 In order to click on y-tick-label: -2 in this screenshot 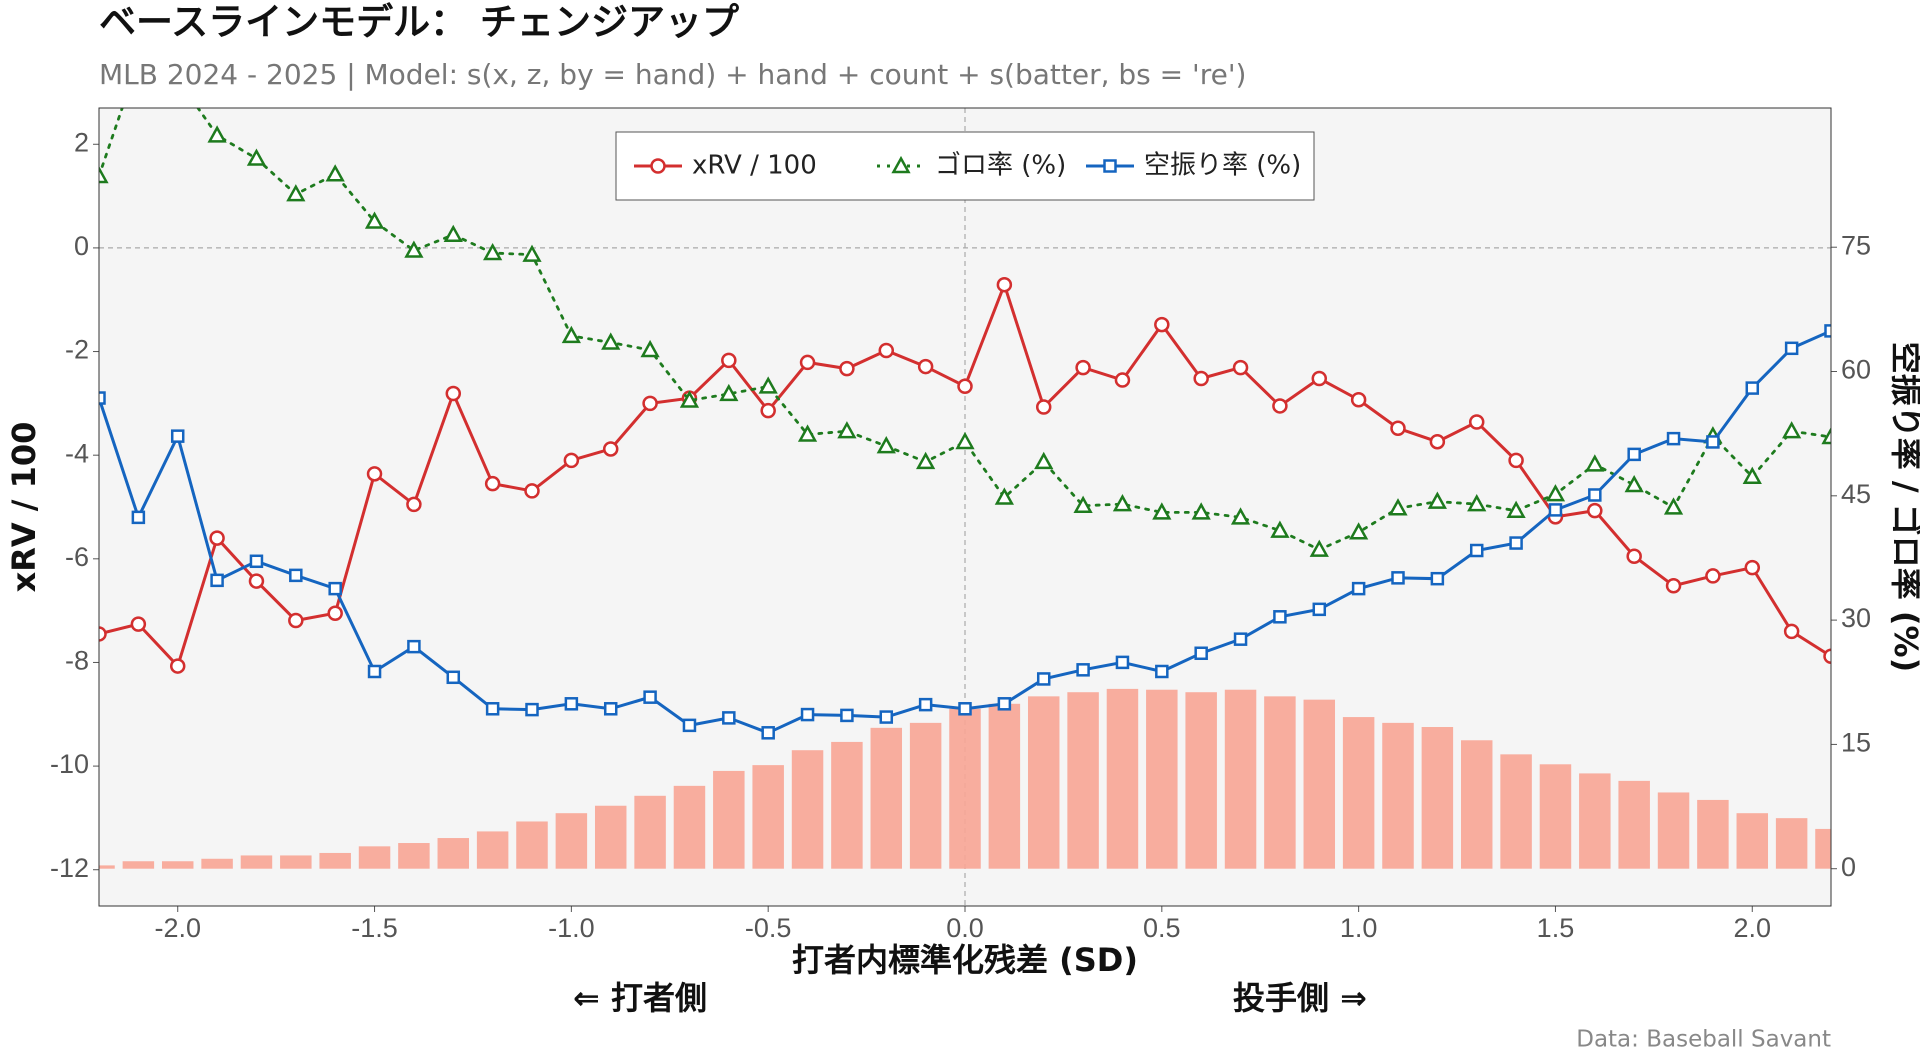, I will do `click(77, 350)`.